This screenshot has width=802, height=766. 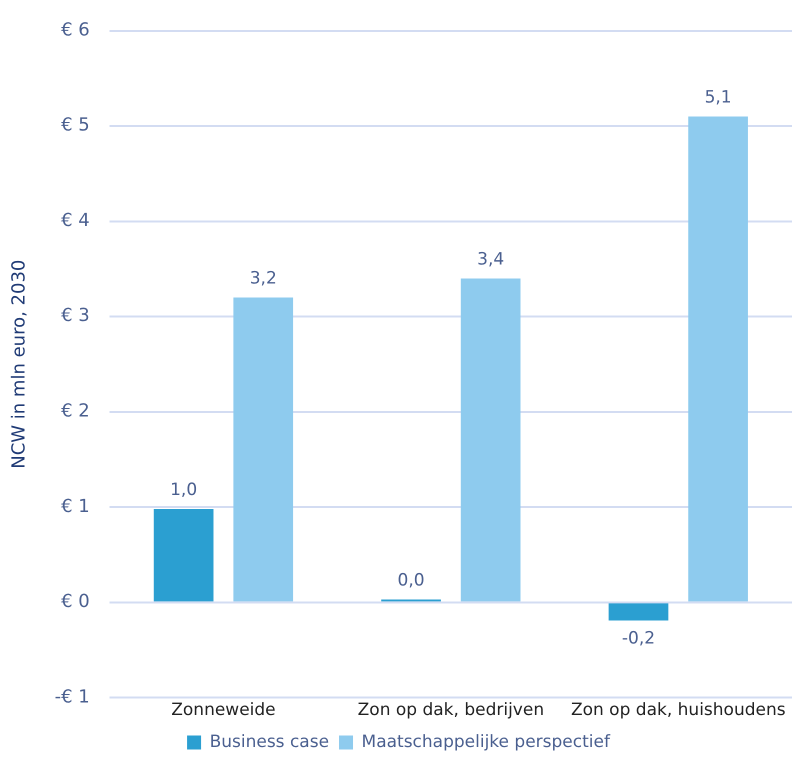 I want to click on x-tick-label: Zonneweide, so click(x=223, y=710).